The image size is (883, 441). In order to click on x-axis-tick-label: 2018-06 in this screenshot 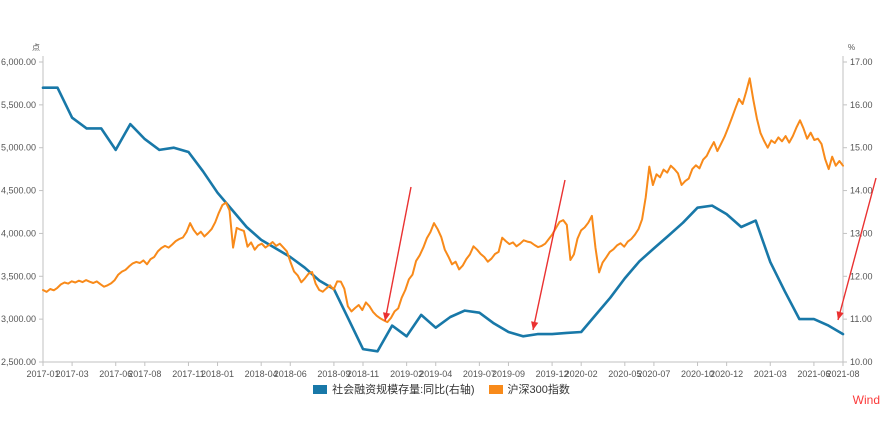, I will do `click(290, 374)`.